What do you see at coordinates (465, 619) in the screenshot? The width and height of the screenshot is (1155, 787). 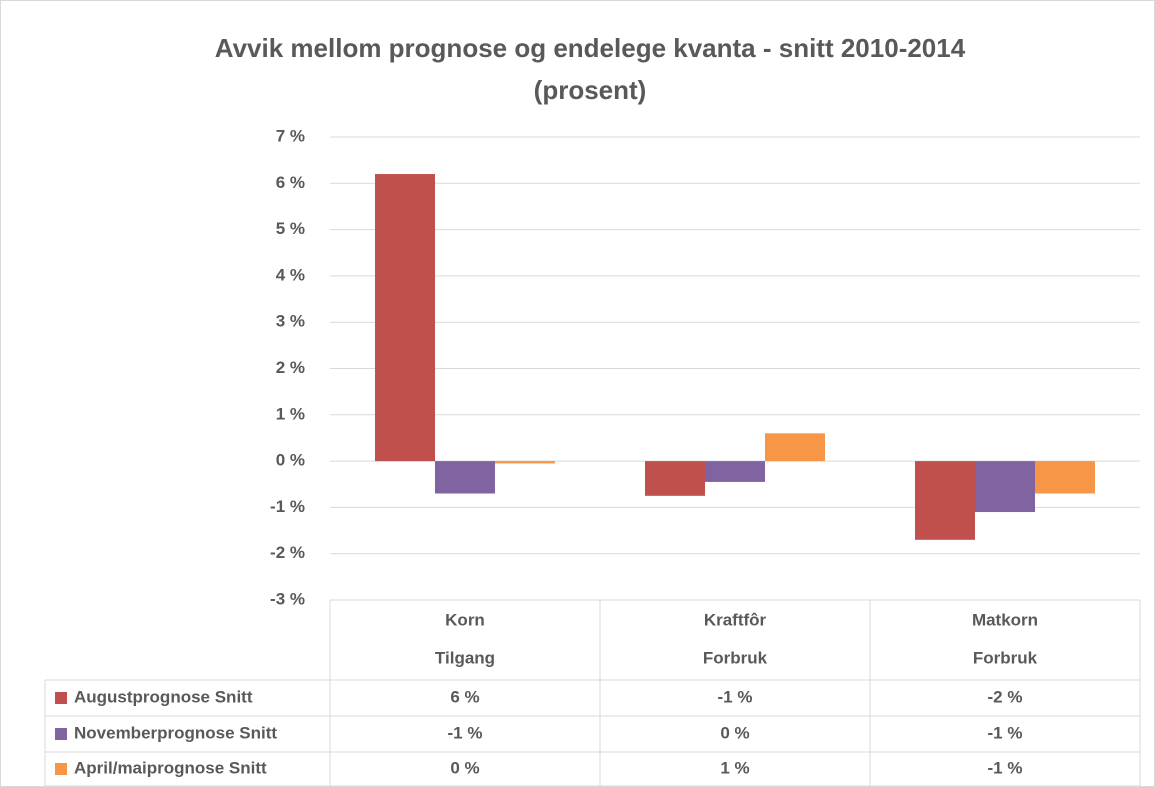 I see `x-tick-label: Korn` at bounding box center [465, 619].